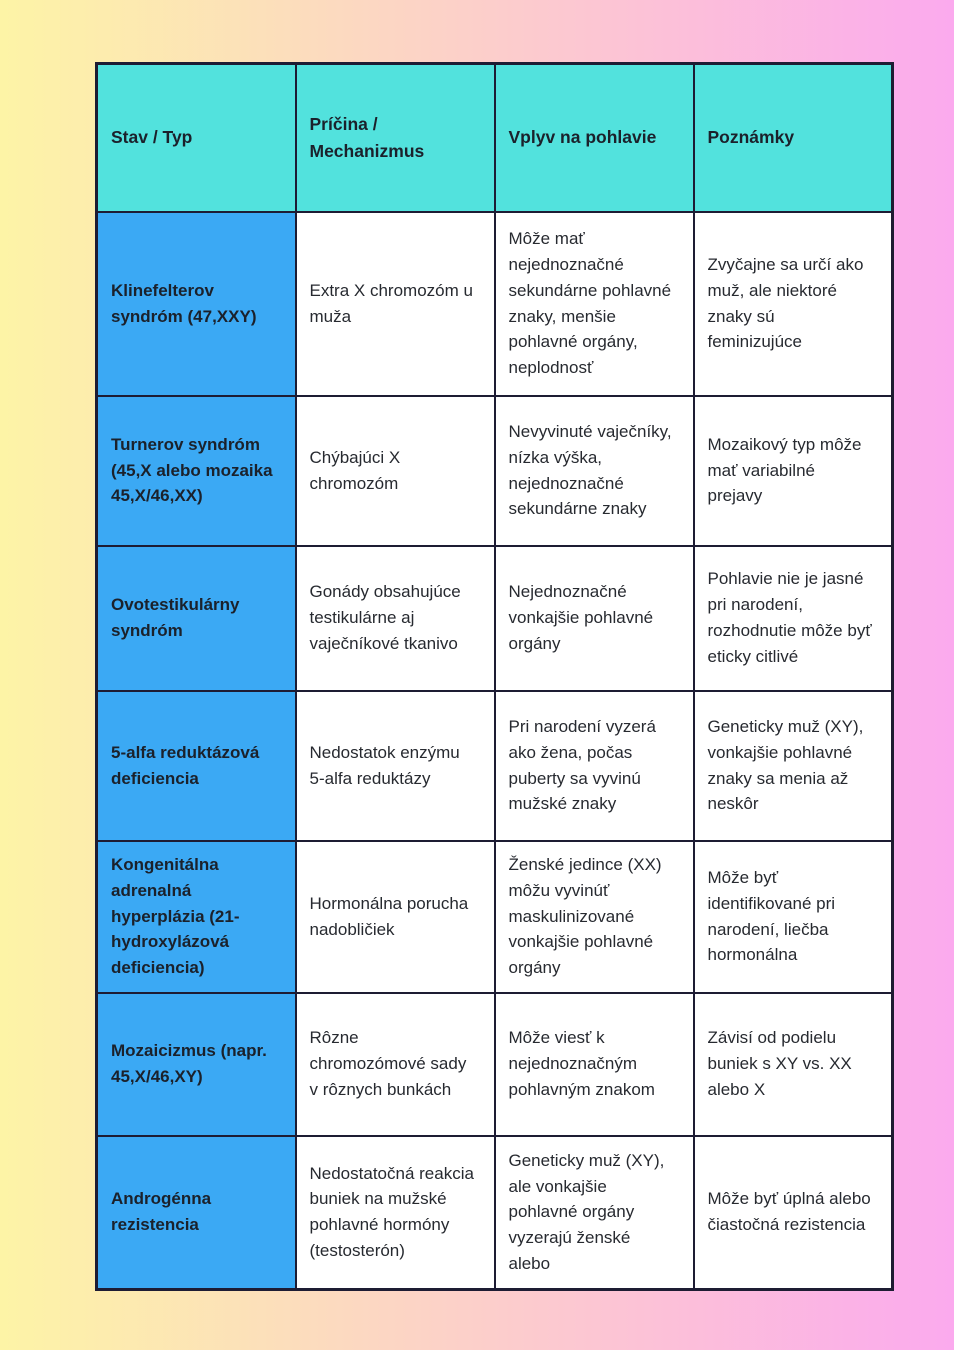  I want to click on column-header-pricina-mechanizmus: Príčina / Mechanizmus, so click(395, 137).